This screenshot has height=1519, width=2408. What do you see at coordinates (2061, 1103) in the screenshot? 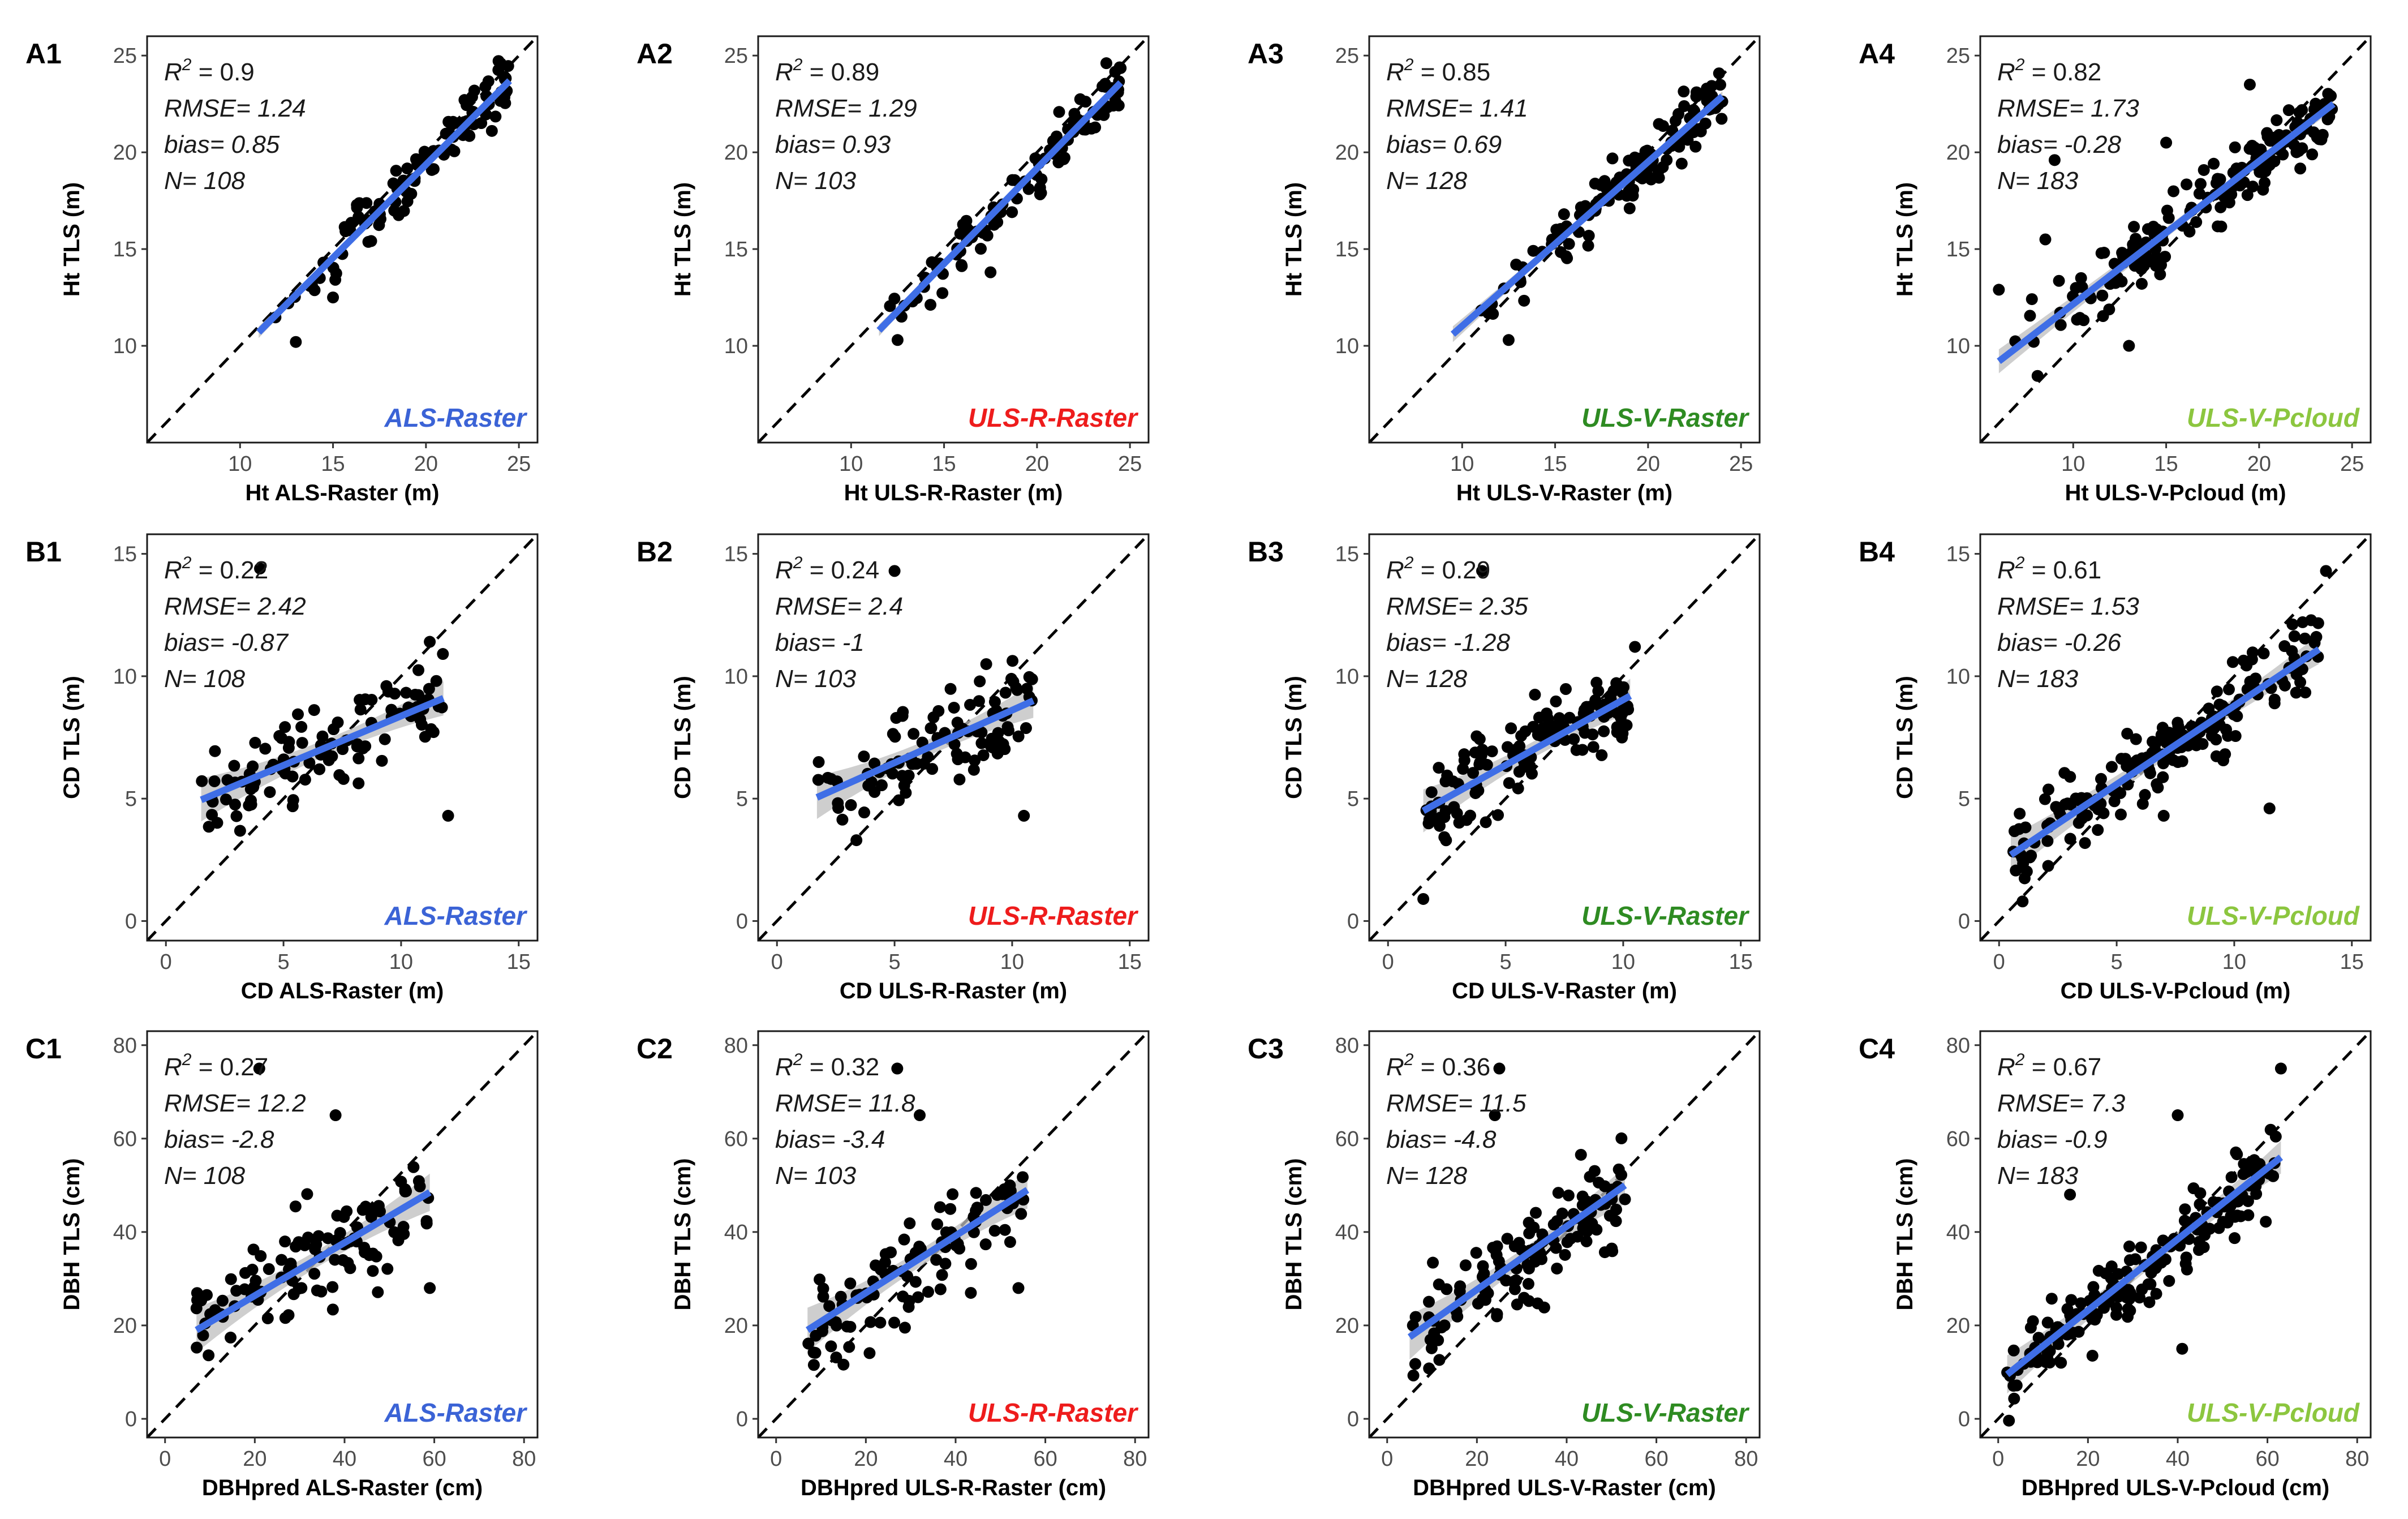
I see `stat-rmse: RMSE= 7.3` at bounding box center [2061, 1103].